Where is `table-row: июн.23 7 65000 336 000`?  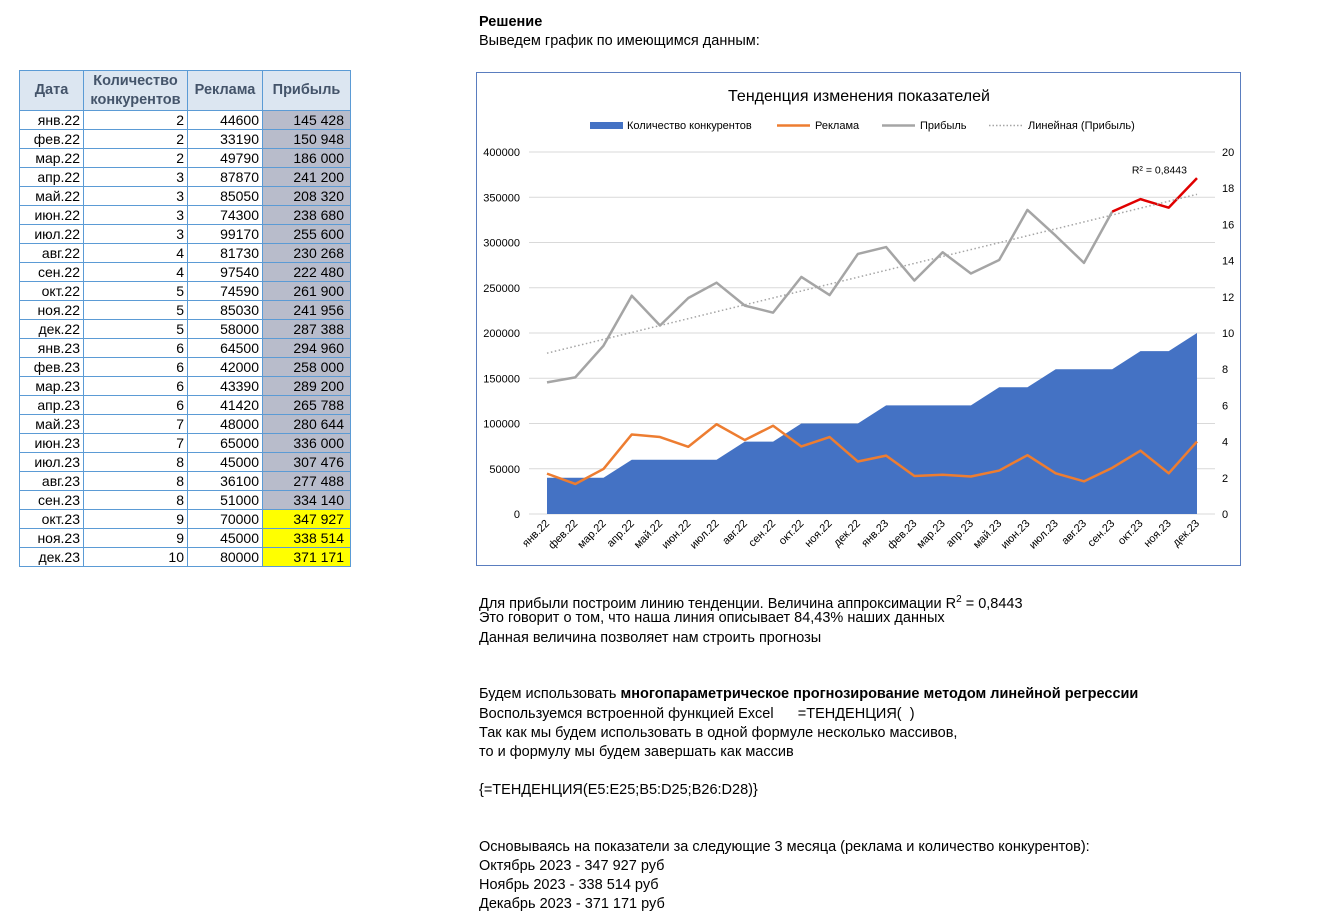
table-row: июн.23 7 65000 336 000 is located at coordinates (185, 443).